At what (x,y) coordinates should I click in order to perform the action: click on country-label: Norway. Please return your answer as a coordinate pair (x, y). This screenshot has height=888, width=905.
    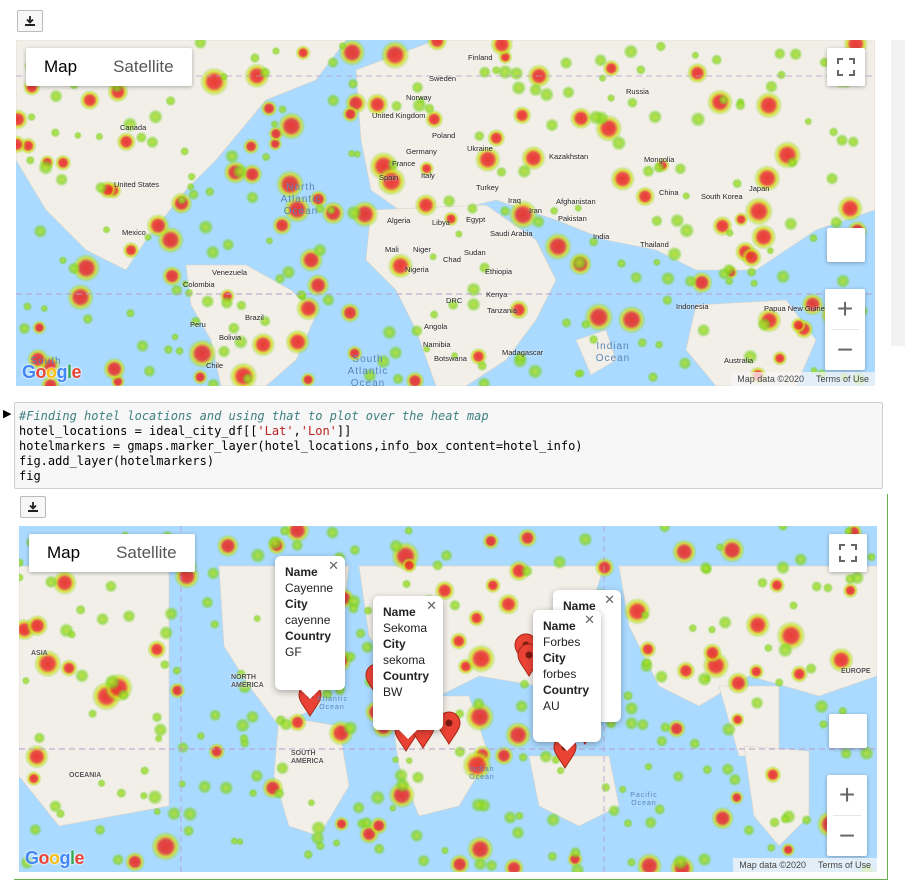
    Looking at the image, I should click on (419, 97).